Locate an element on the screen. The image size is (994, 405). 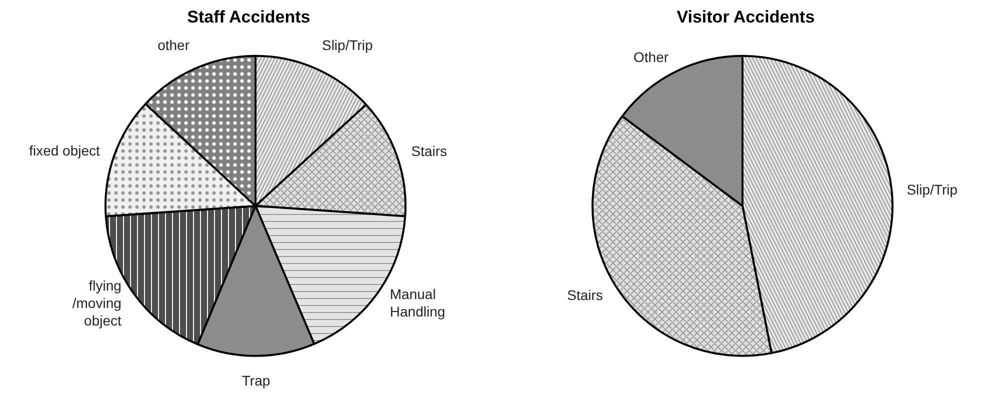
chart-title: Visitor Accidents is located at coordinates (745, 17).